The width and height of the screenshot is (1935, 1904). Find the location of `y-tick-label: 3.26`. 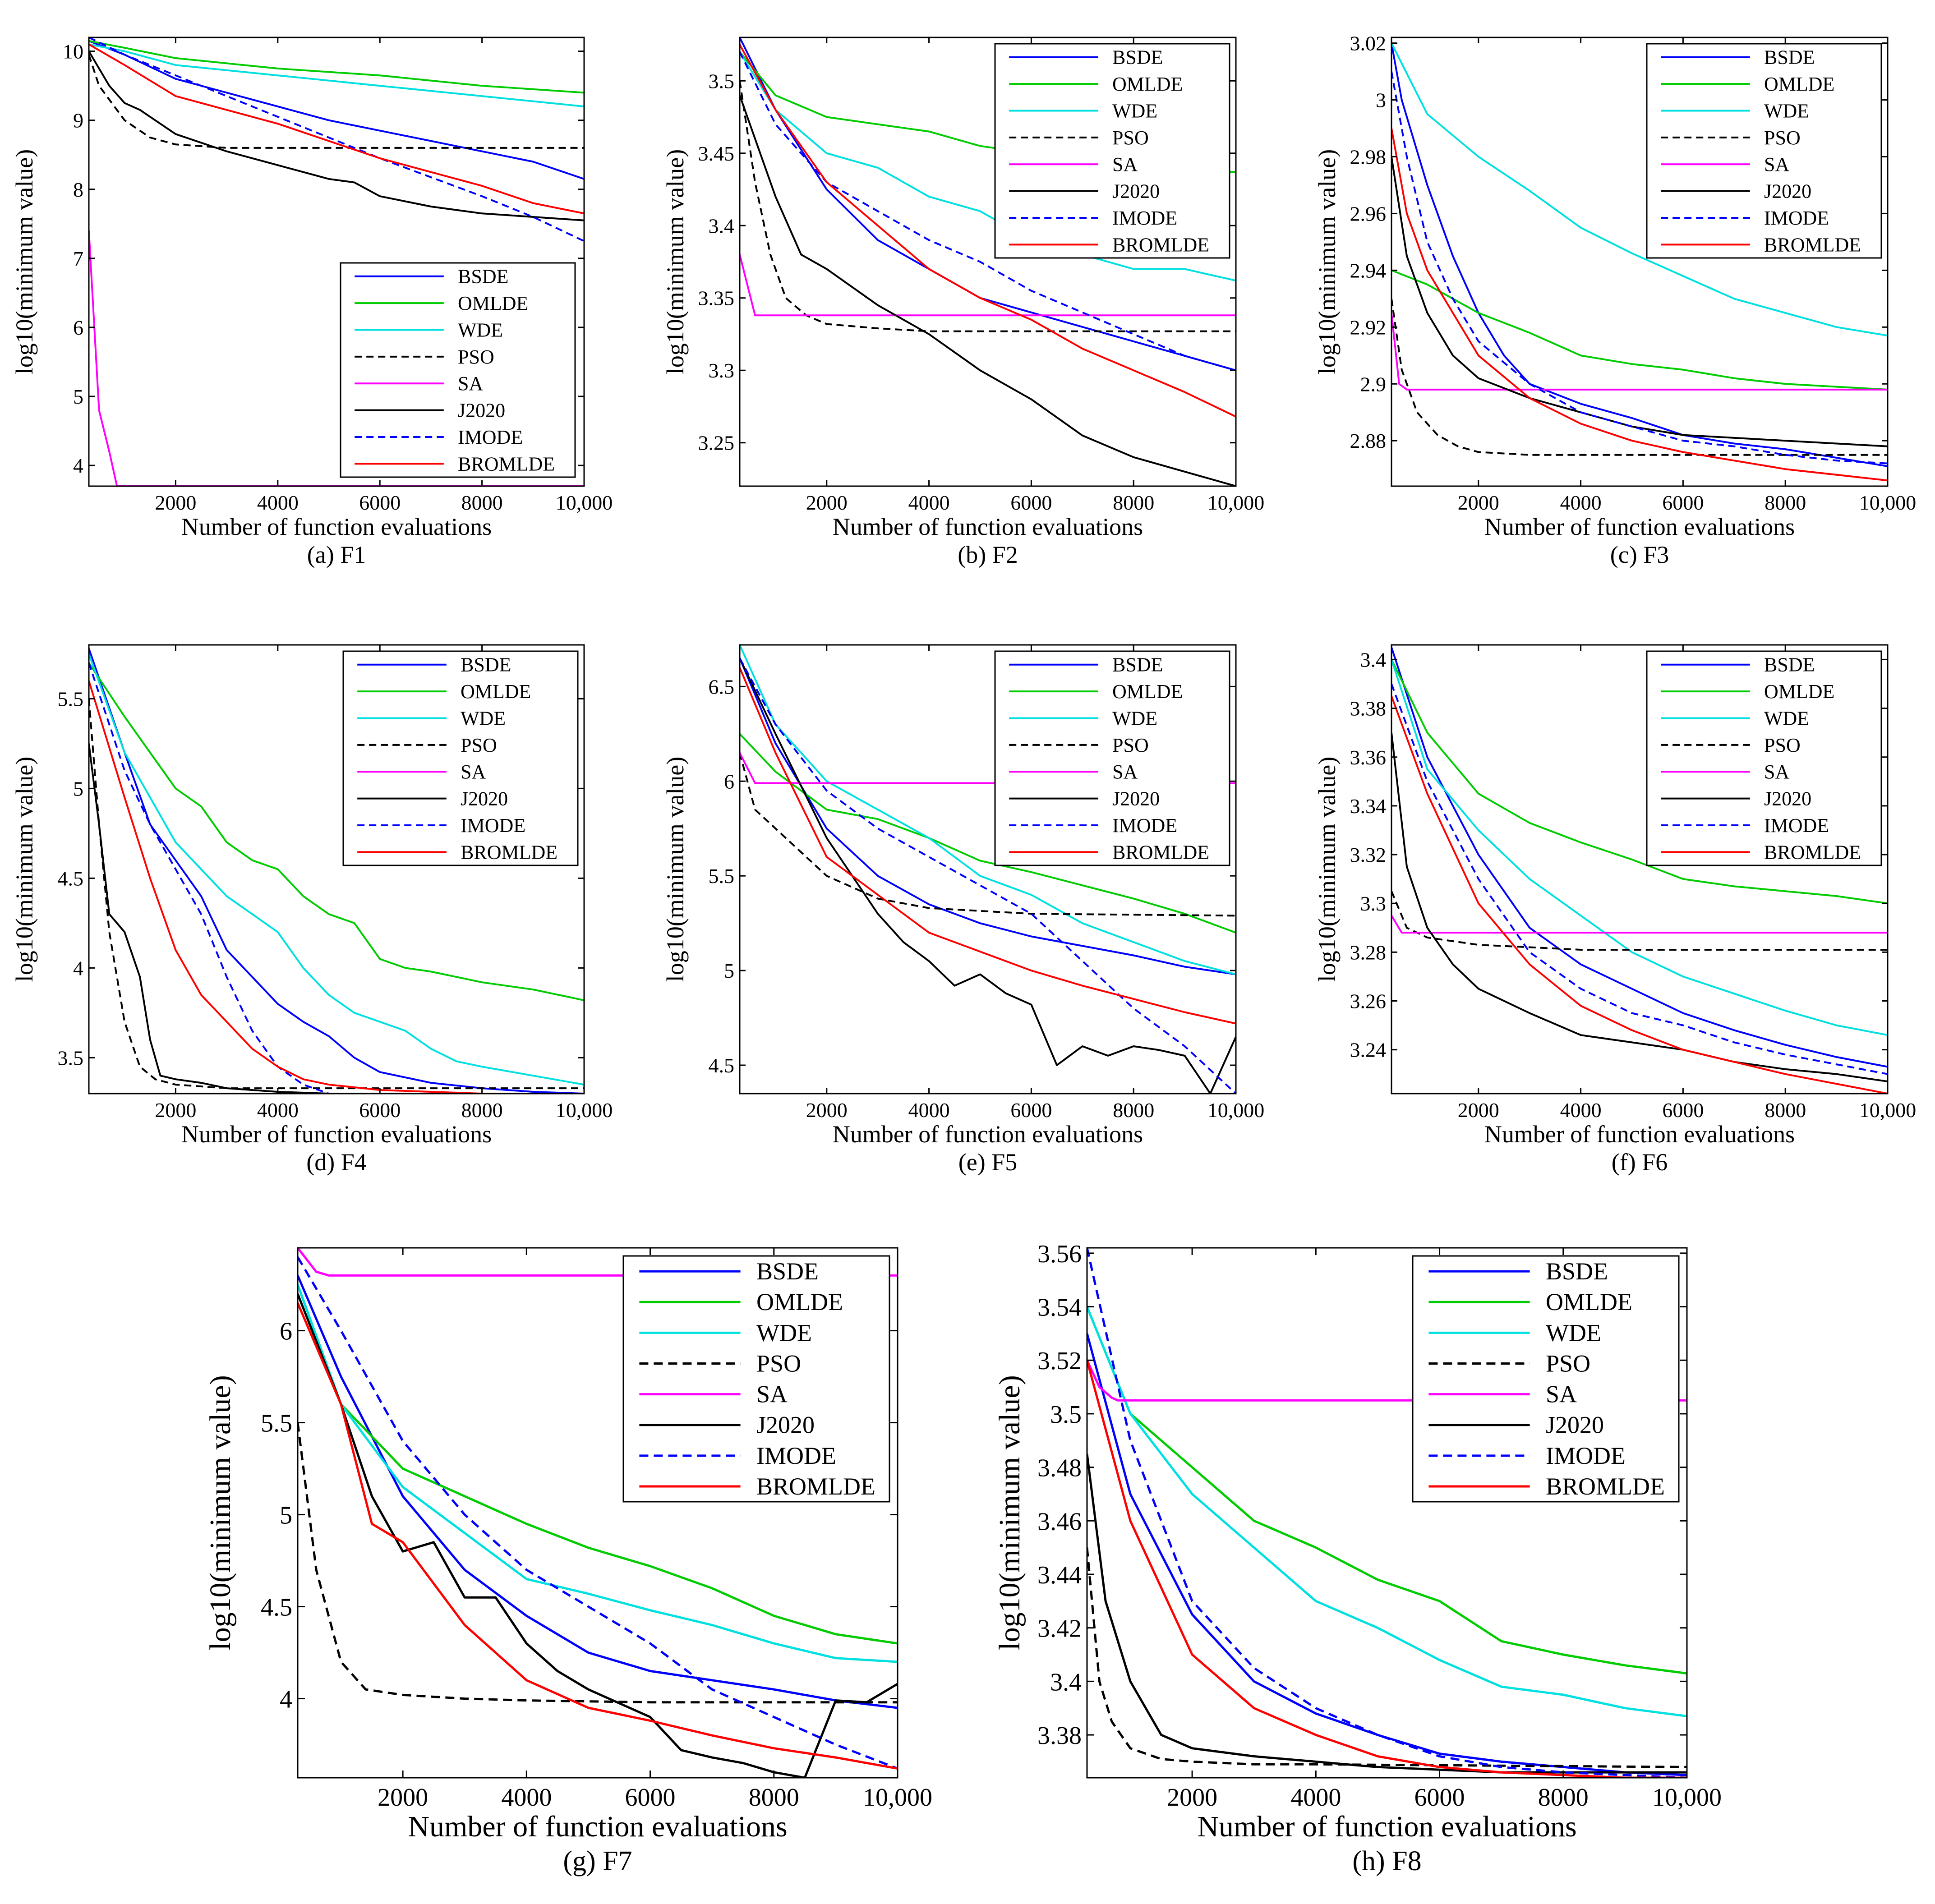

y-tick-label: 3.26 is located at coordinates (1368, 1001).